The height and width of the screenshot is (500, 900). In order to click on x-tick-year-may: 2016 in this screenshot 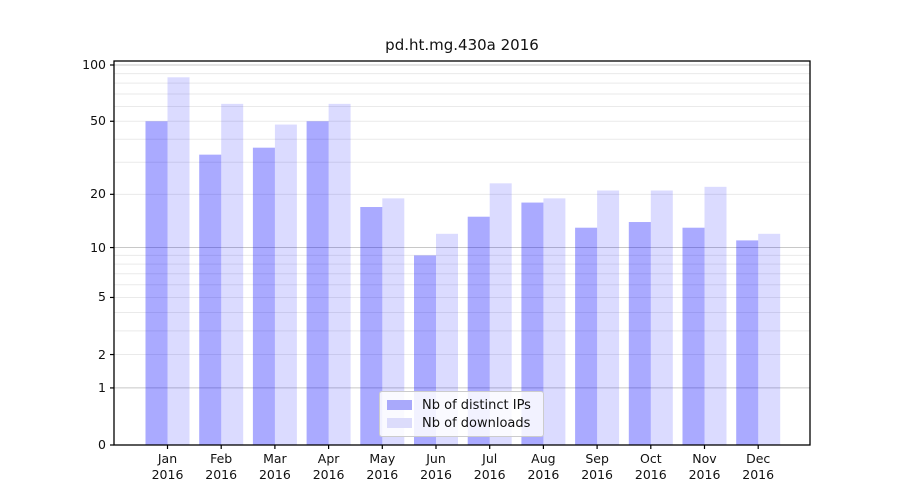, I will do `click(382, 474)`.